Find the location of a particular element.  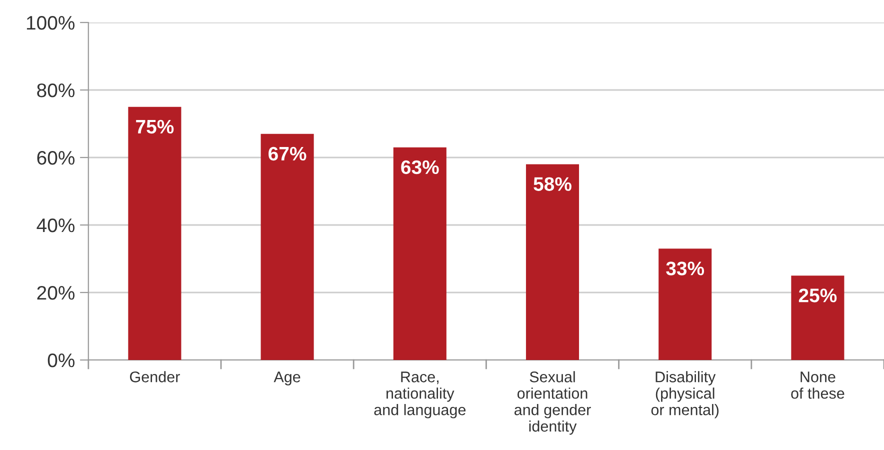

x-tick-label: Gender is located at coordinates (155, 376).